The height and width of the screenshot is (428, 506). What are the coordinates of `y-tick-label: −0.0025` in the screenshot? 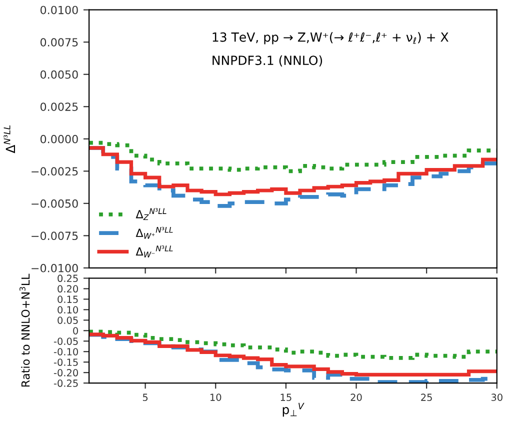 It's located at (55, 171).